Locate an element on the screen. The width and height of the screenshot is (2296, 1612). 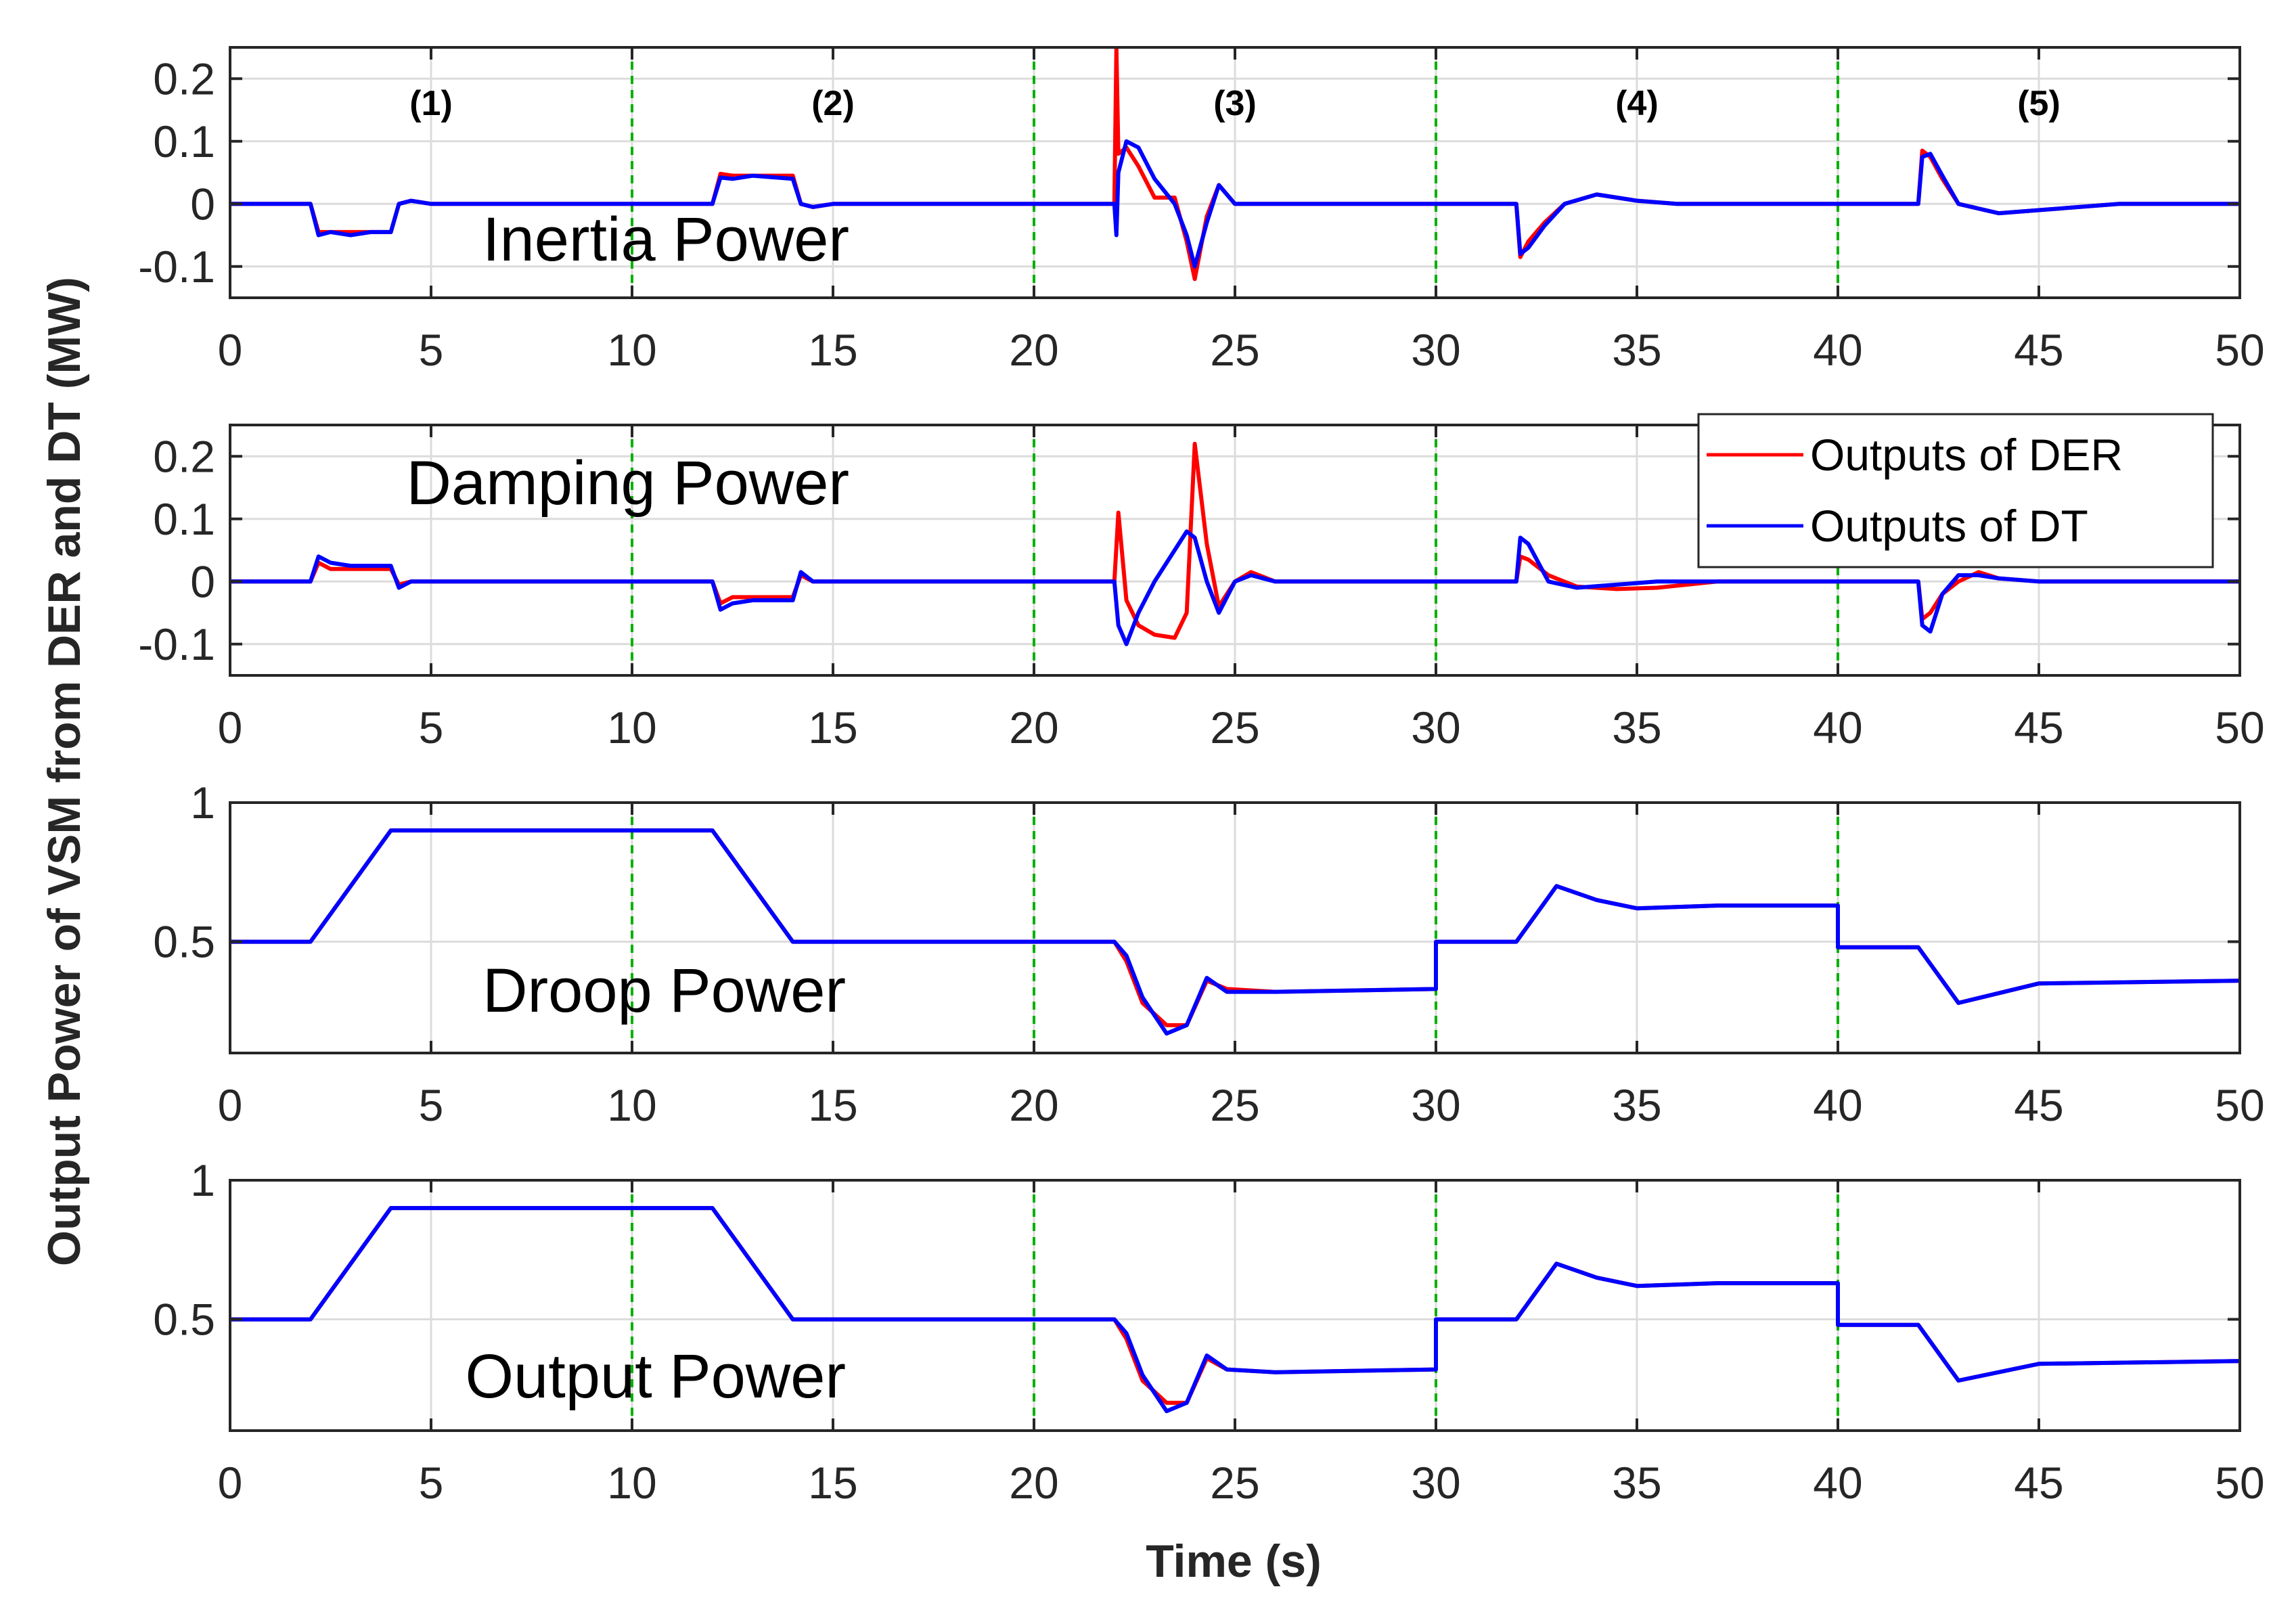
output-power-label: Output Power is located at coordinates (655, 1376).